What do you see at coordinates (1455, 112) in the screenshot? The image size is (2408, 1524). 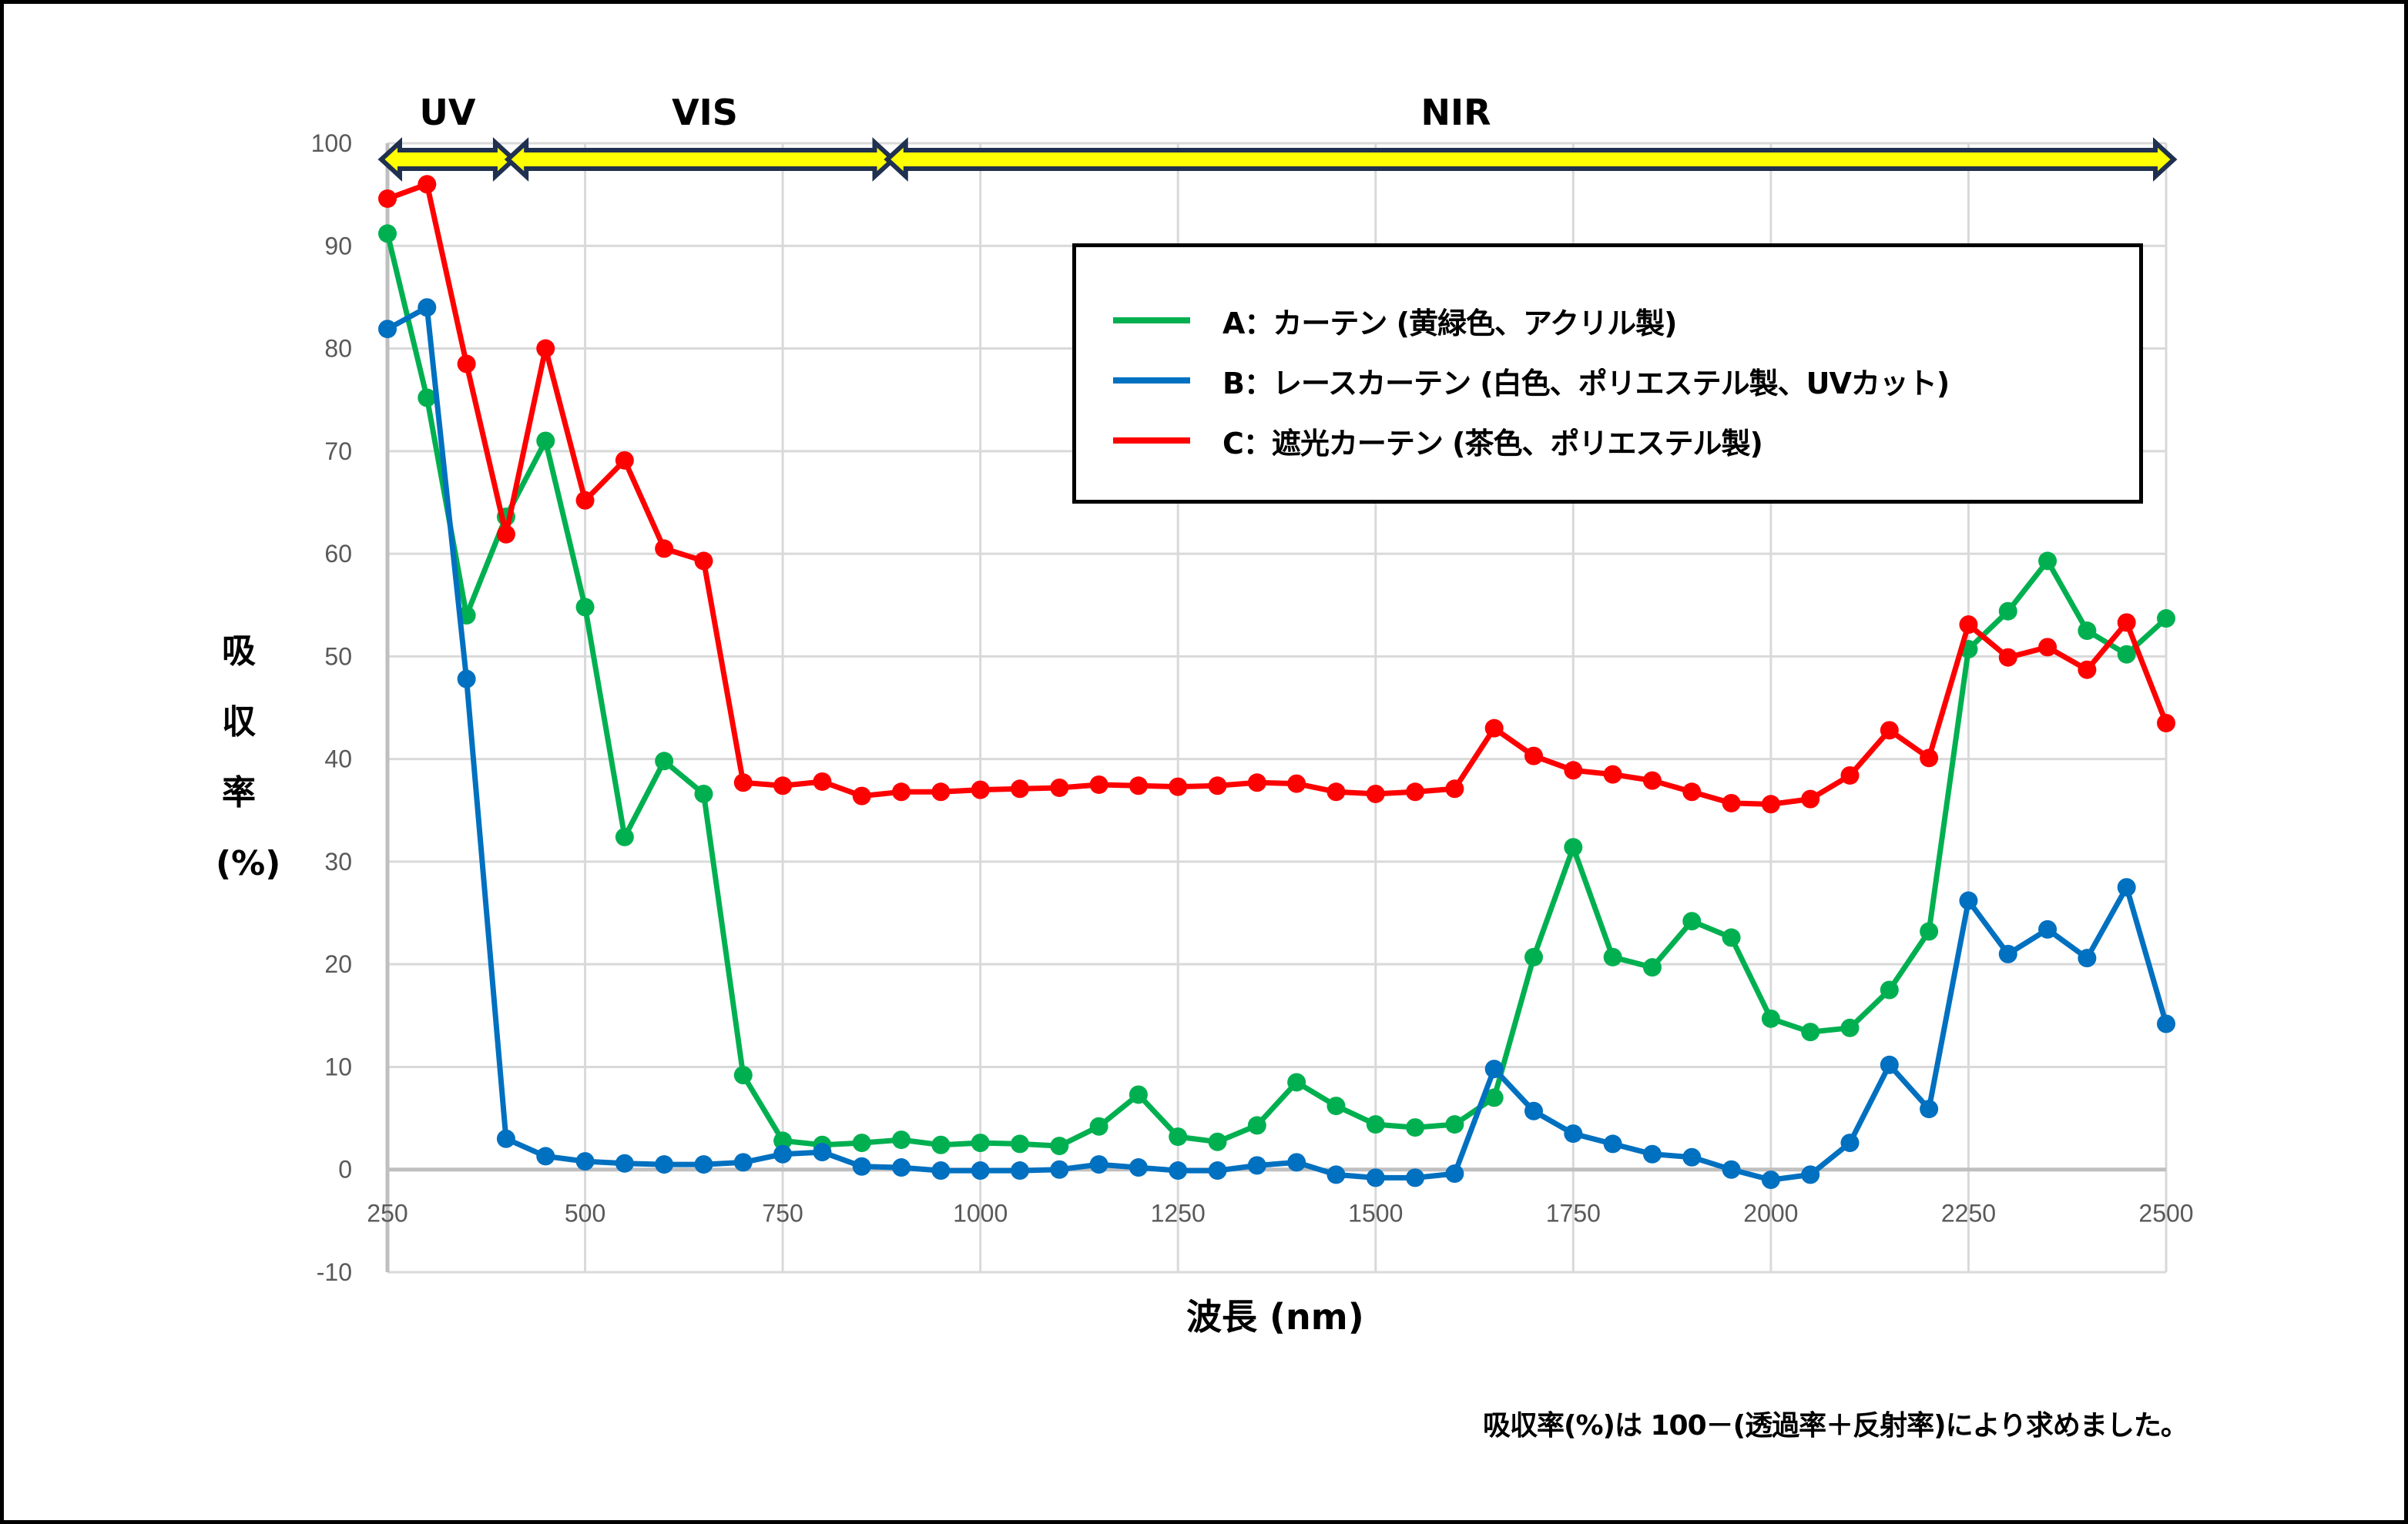 I see `region-label: NIR` at bounding box center [1455, 112].